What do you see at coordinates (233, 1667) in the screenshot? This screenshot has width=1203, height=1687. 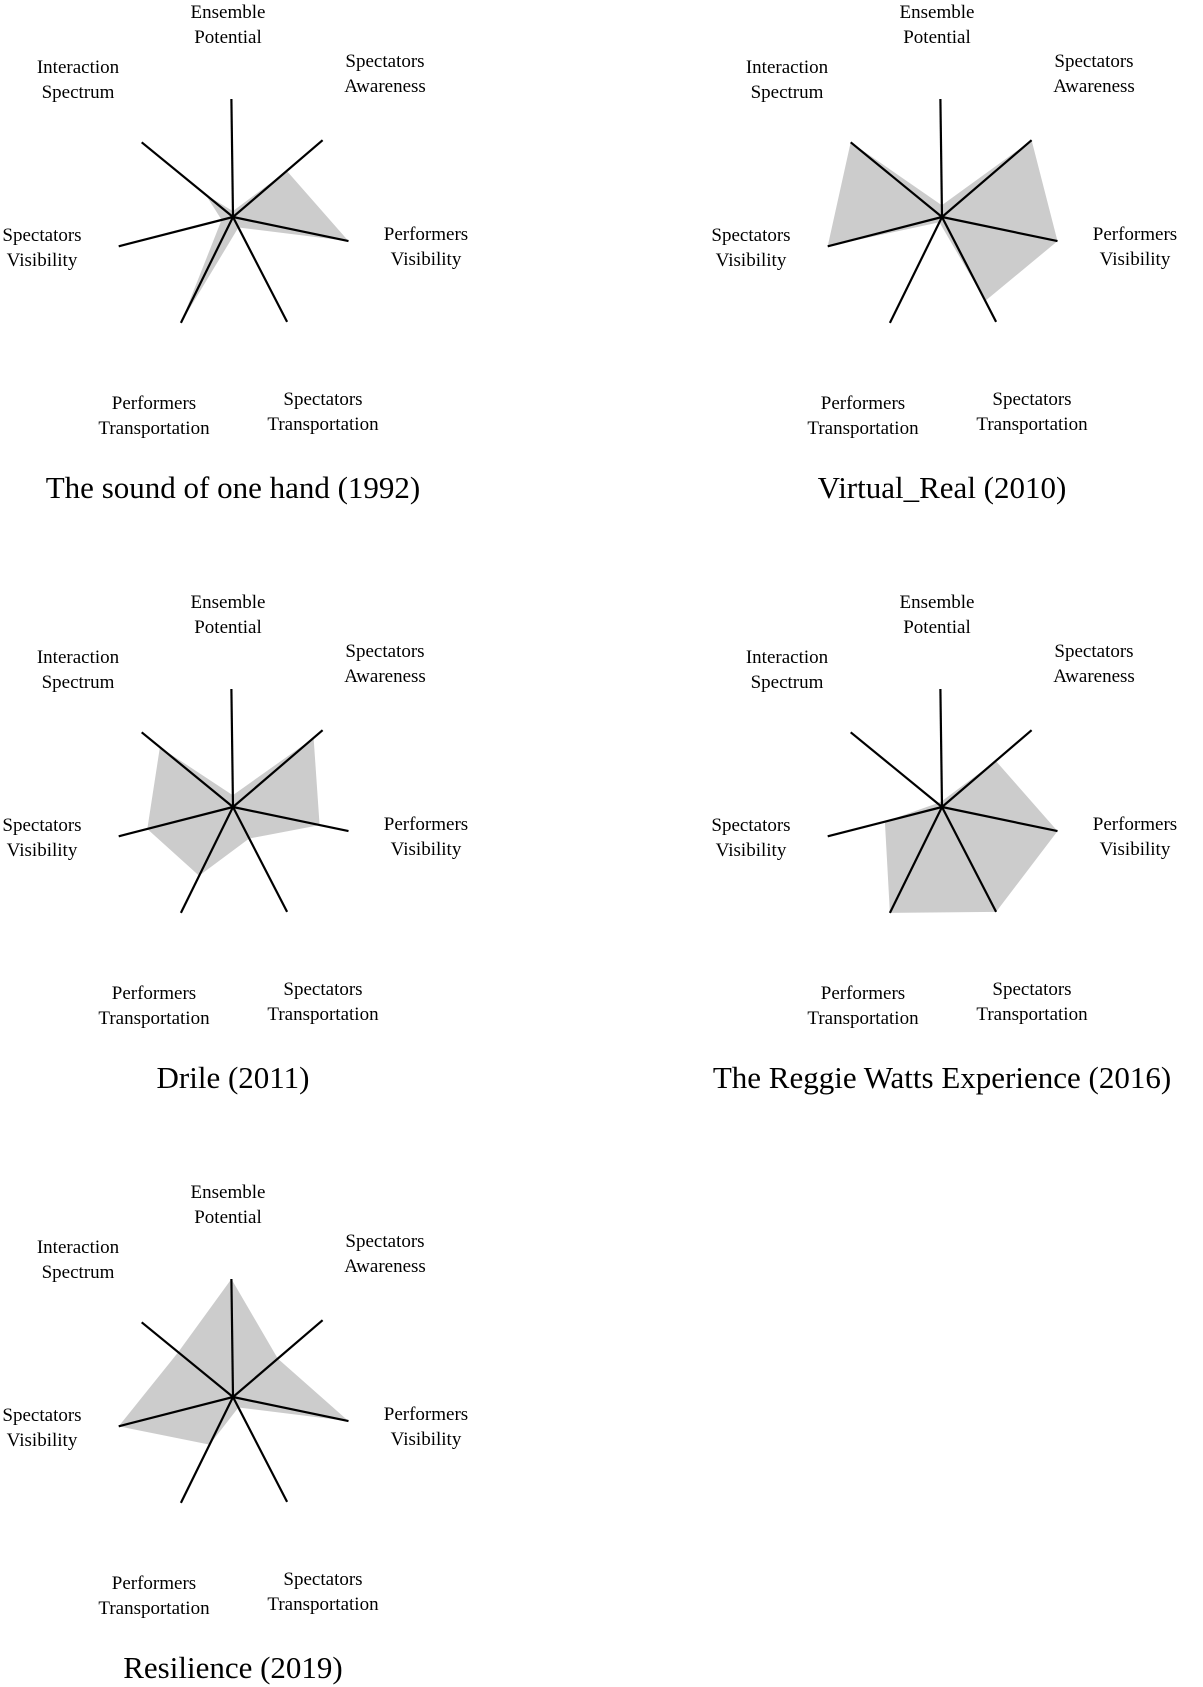 I see `chart-title: Resilience (2019)` at bounding box center [233, 1667].